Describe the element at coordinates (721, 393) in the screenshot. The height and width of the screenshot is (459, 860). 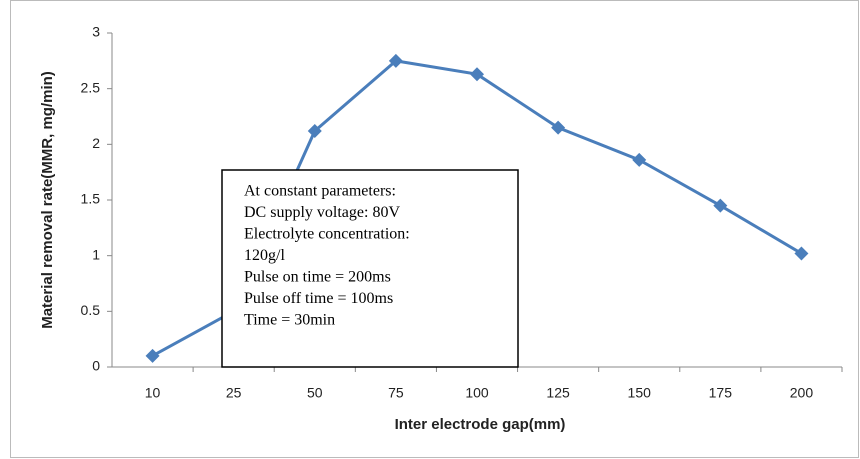
I see `x-tick-label: 175` at that location.